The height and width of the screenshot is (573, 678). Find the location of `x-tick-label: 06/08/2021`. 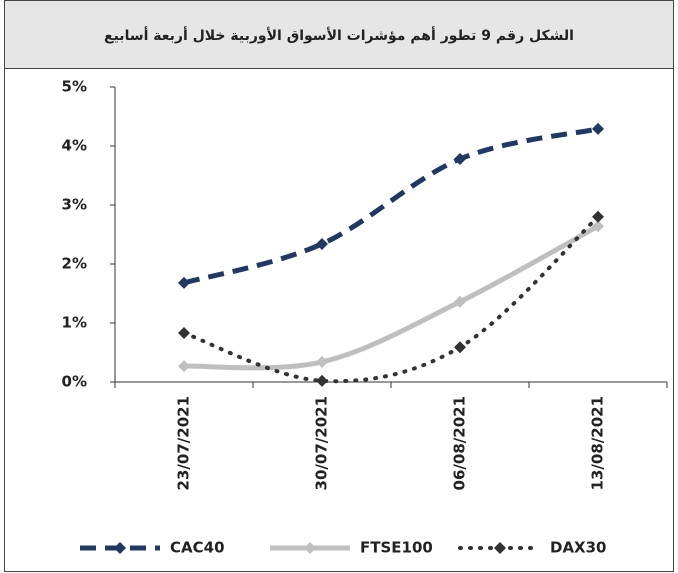

x-tick-label: 06/08/2021 is located at coordinates (460, 443).